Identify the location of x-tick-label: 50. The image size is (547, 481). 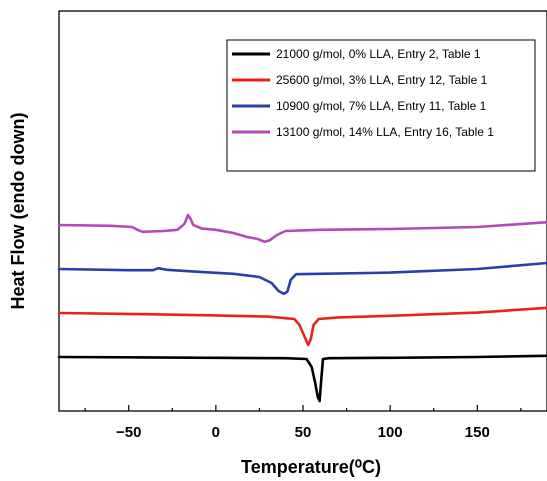
(303, 432).